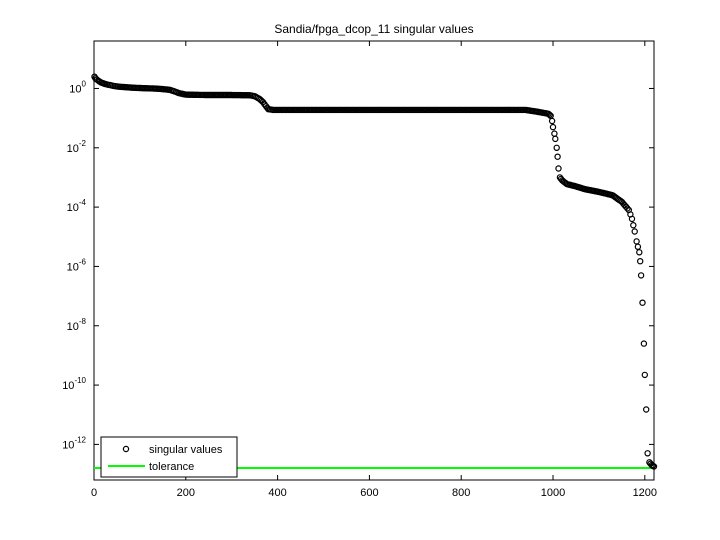  Describe the element at coordinates (77, 206) in the screenshot. I see `y-tick-label: 10⁻⁴` at that location.